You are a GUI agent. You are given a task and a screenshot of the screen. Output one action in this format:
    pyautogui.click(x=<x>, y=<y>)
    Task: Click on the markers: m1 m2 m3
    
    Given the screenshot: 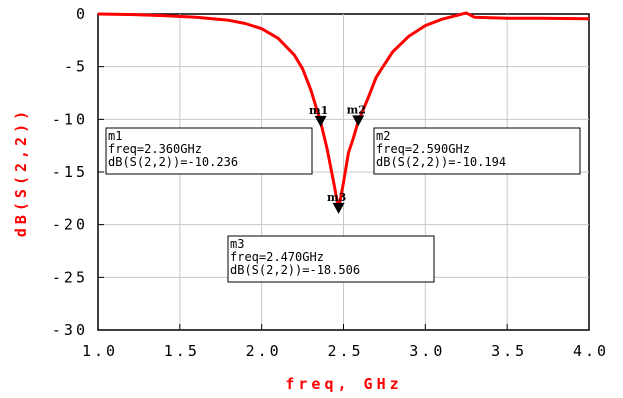 What is the action you would take?
    pyautogui.click(x=337, y=158)
    